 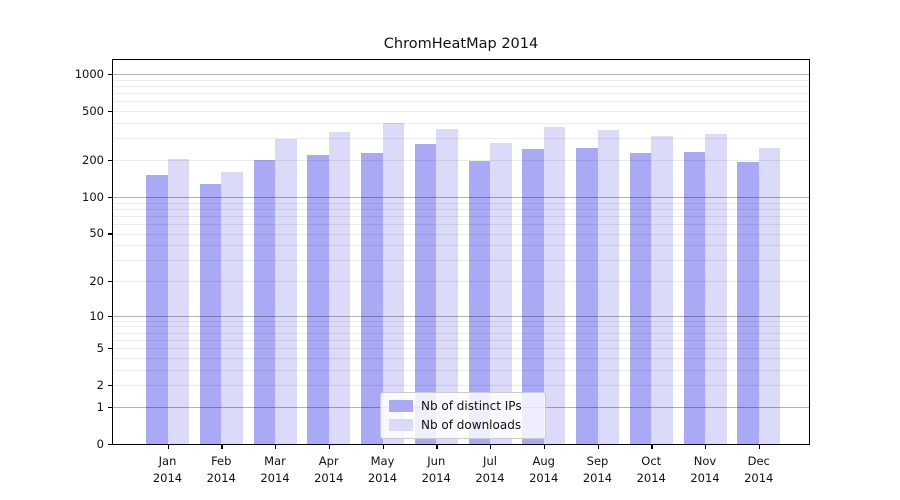 What do you see at coordinates (705, 469) in the screenshot?
I see `x-tick-label-nov: Nov 2014` at bounding box center [705, 469].